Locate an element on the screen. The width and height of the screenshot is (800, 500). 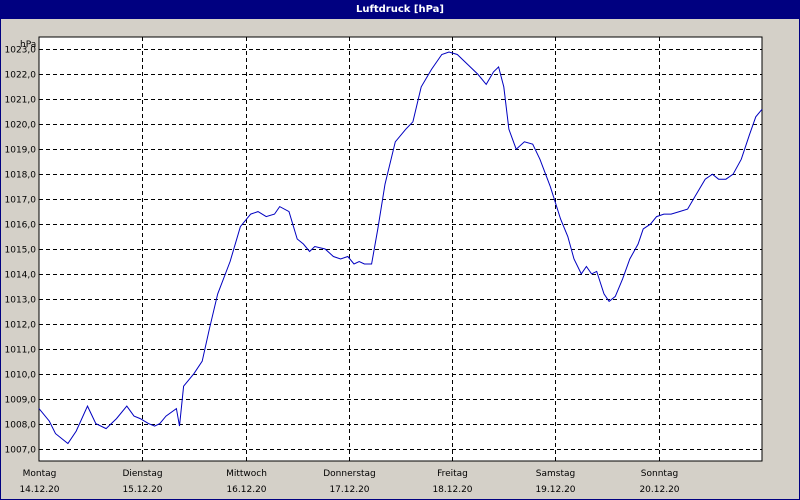
y-tick-label: 1016,0 is located at coordinates (21, 226).